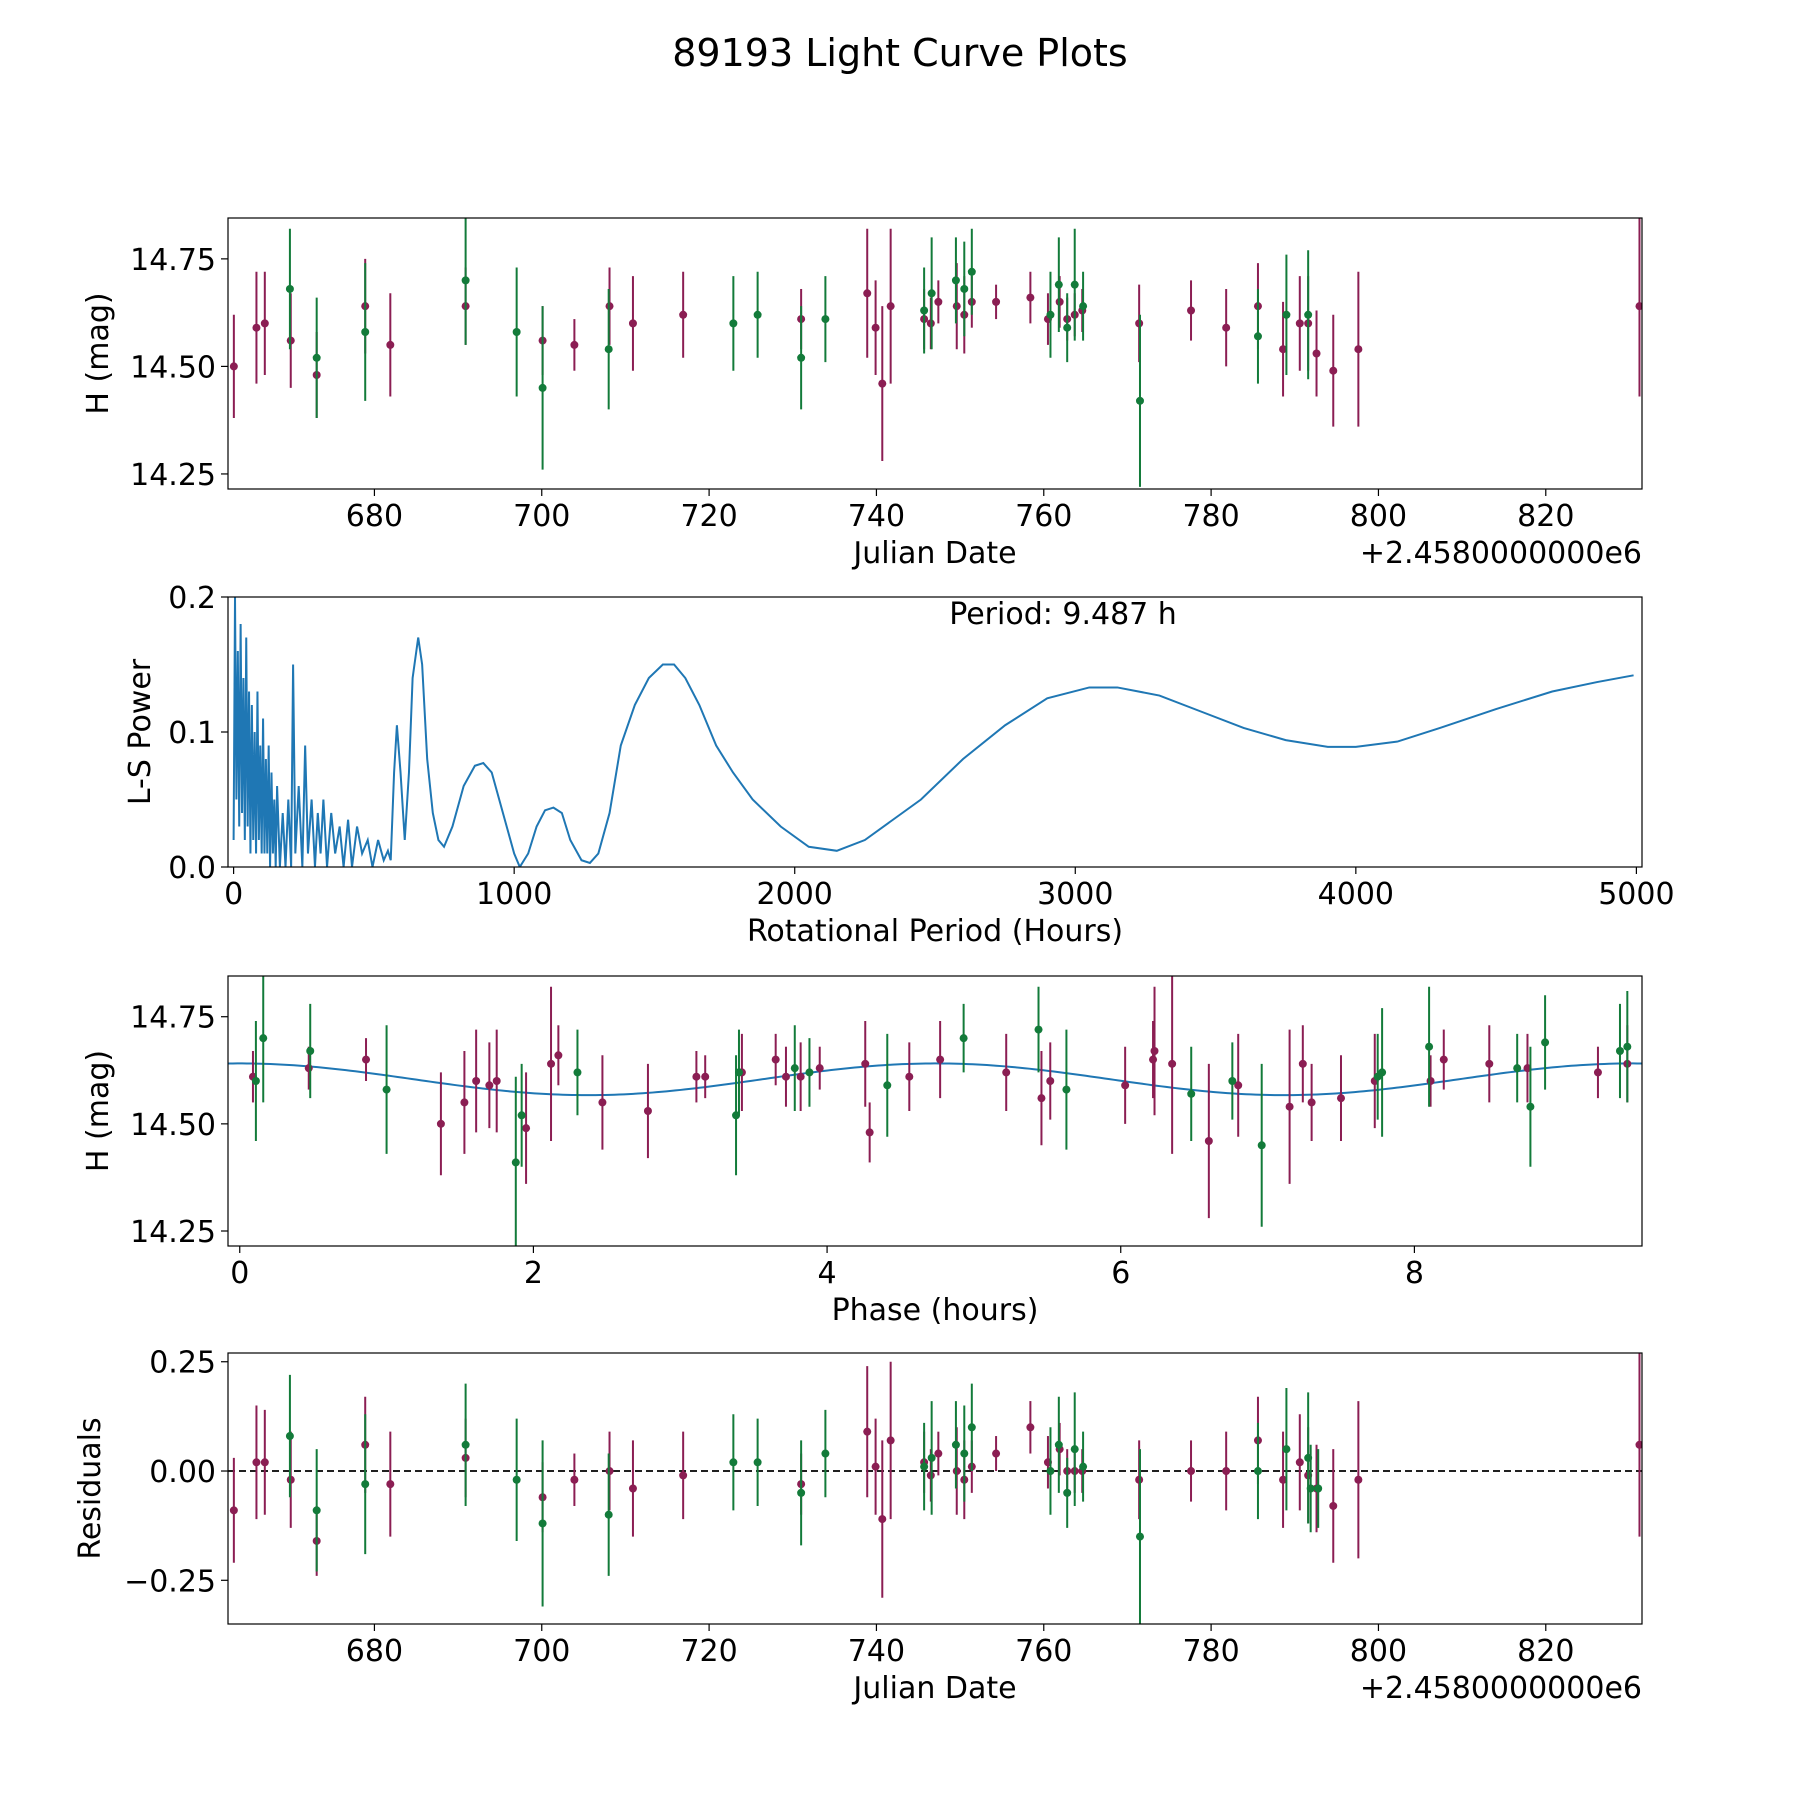 Image resolution: width=1800 pixels, height=1804 pixels. I want to click on x-tick-label: 760, so click(1043, 516).